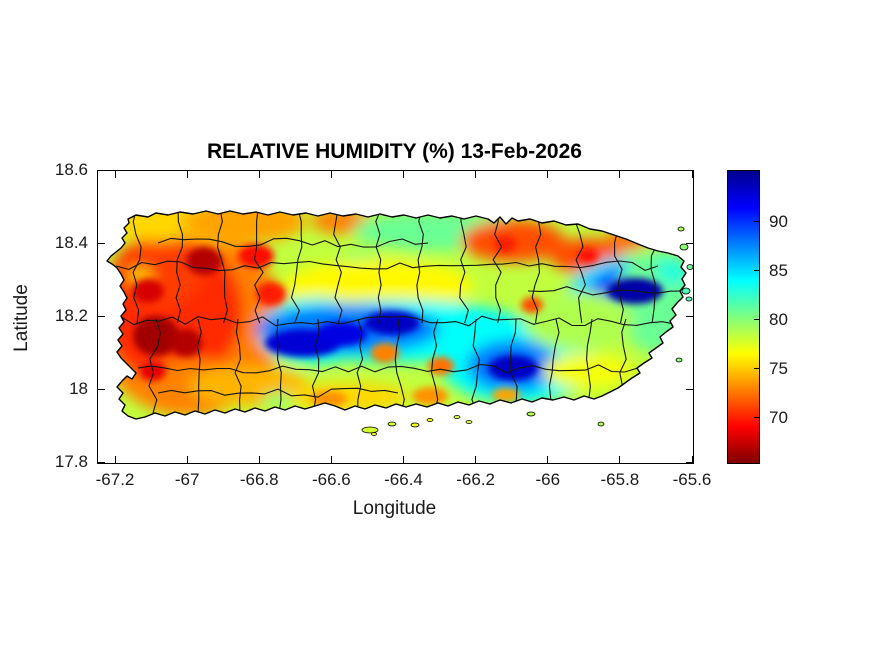 This screenshot has width=875, height=656. What do you see at coordinates (331, 479) in the screenshot?
I see `x-tick-label: -66.6` at bounding box center [331, 479].